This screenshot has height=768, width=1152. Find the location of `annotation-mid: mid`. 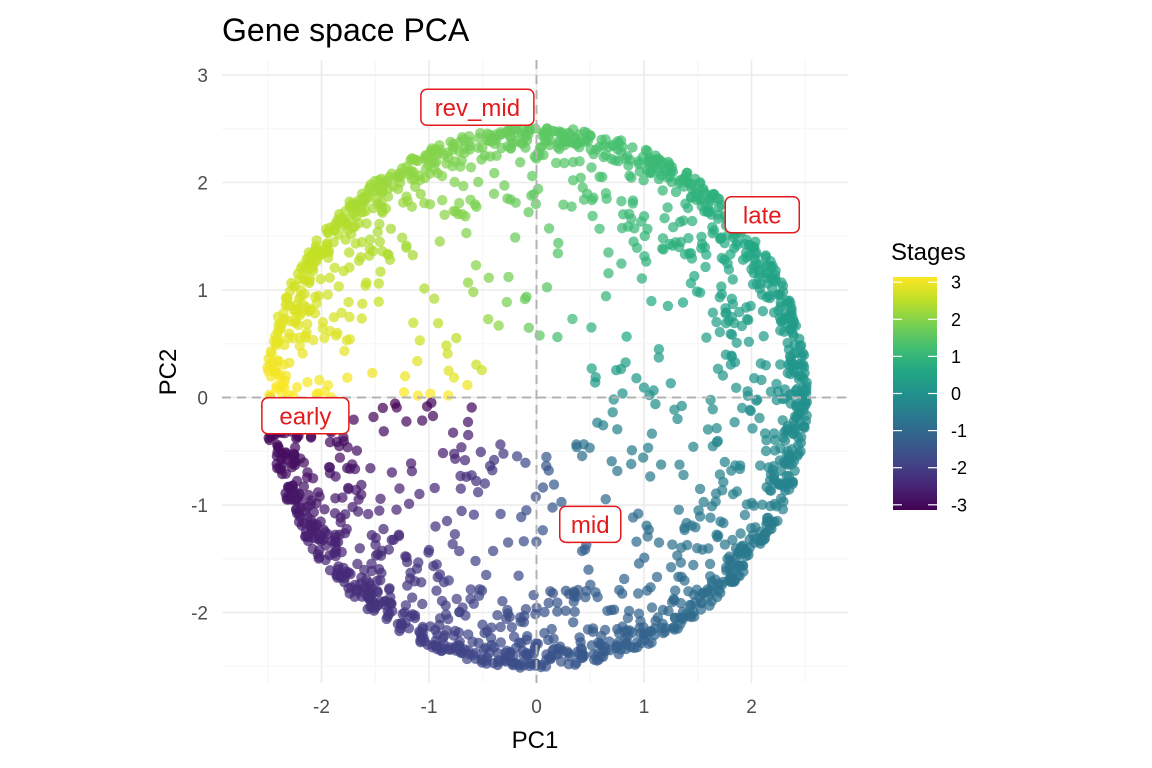

annotation-mid: mid is located at coordinates (590, 524).